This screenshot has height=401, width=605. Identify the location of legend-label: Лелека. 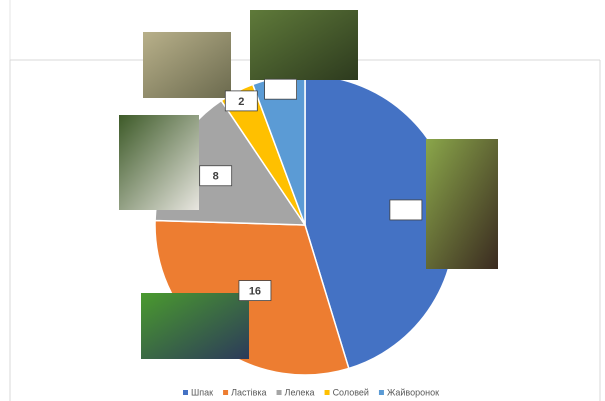
(300, 392).